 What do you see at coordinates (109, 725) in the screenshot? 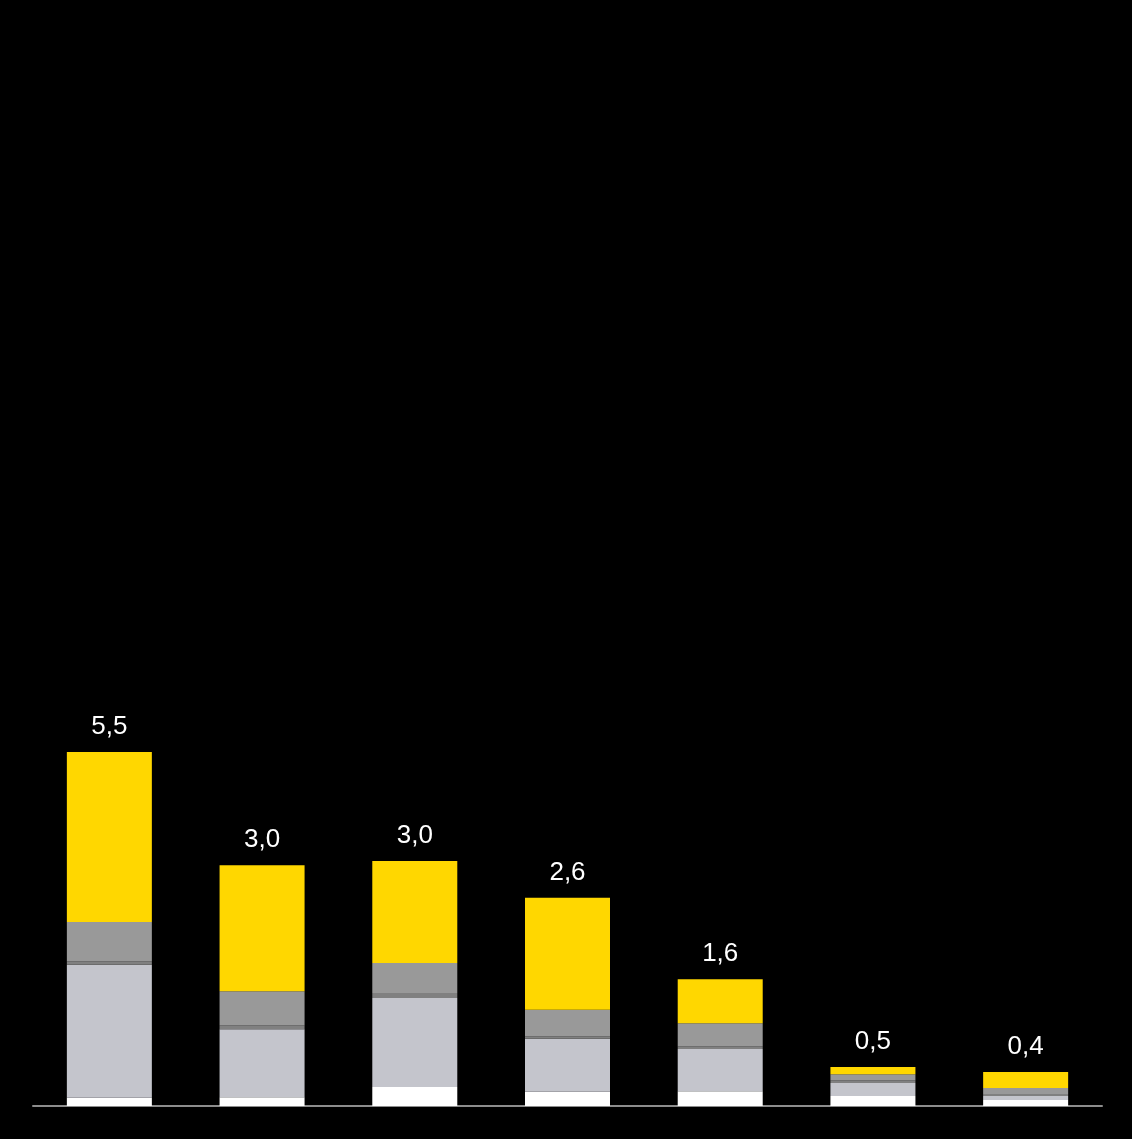
I see `text: 5,5` at bounding box center [109, 725].